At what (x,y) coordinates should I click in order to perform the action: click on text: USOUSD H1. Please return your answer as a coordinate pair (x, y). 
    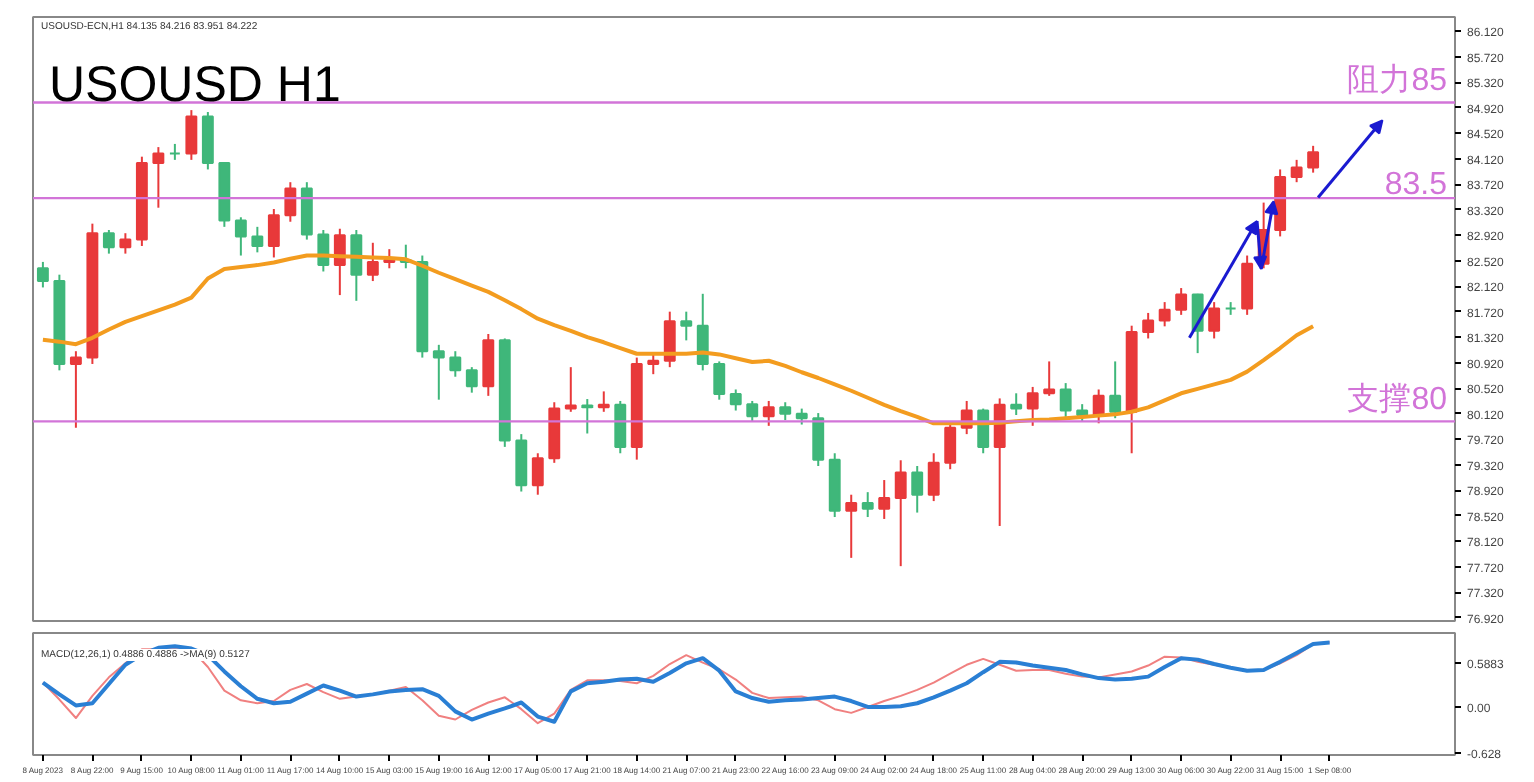
    Looking at the image, I should click on (195, 85).